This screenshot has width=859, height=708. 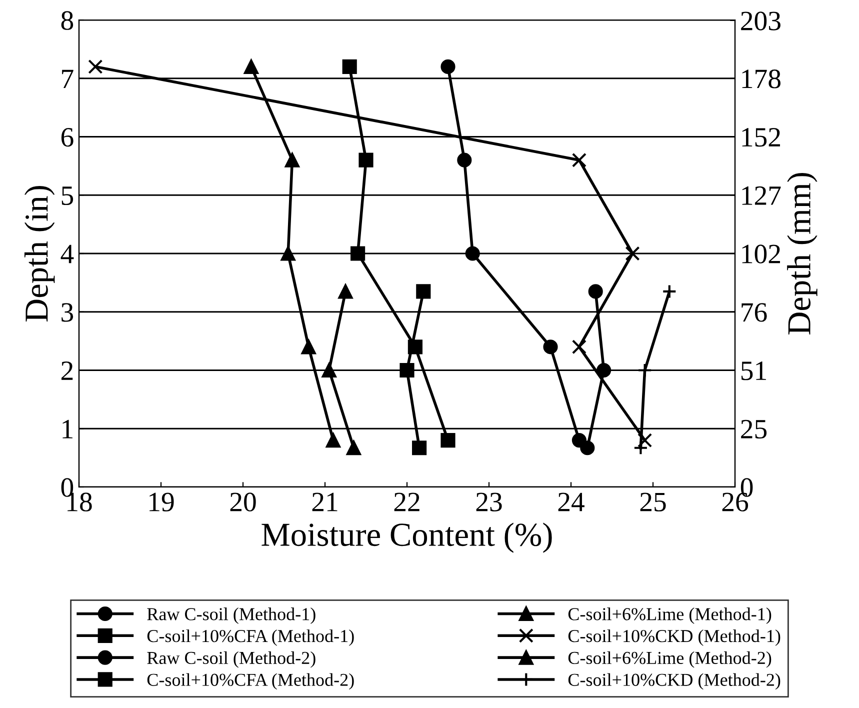 What do you see at coordinates (761, 79) in the screenshot?
I see `y2-tick-label: 178` at bounding box center [761, 79].